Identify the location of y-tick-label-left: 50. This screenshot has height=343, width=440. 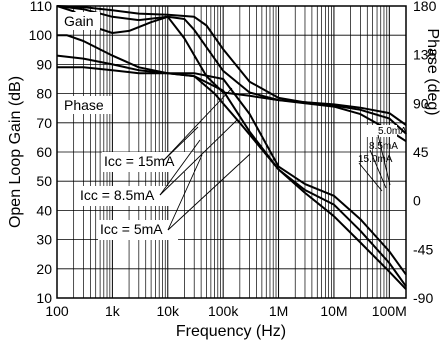
(44, 181).